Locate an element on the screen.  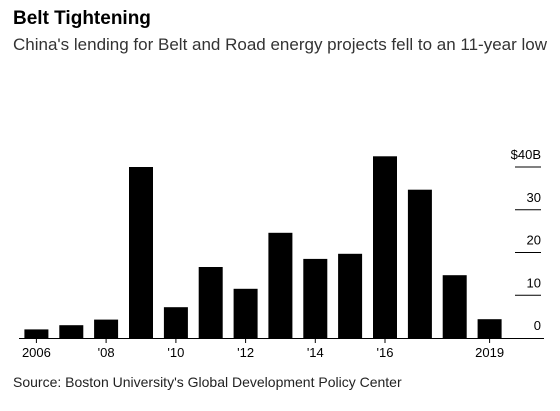
x-tick-label-2008: '08 is located at coordinates (106, 352).